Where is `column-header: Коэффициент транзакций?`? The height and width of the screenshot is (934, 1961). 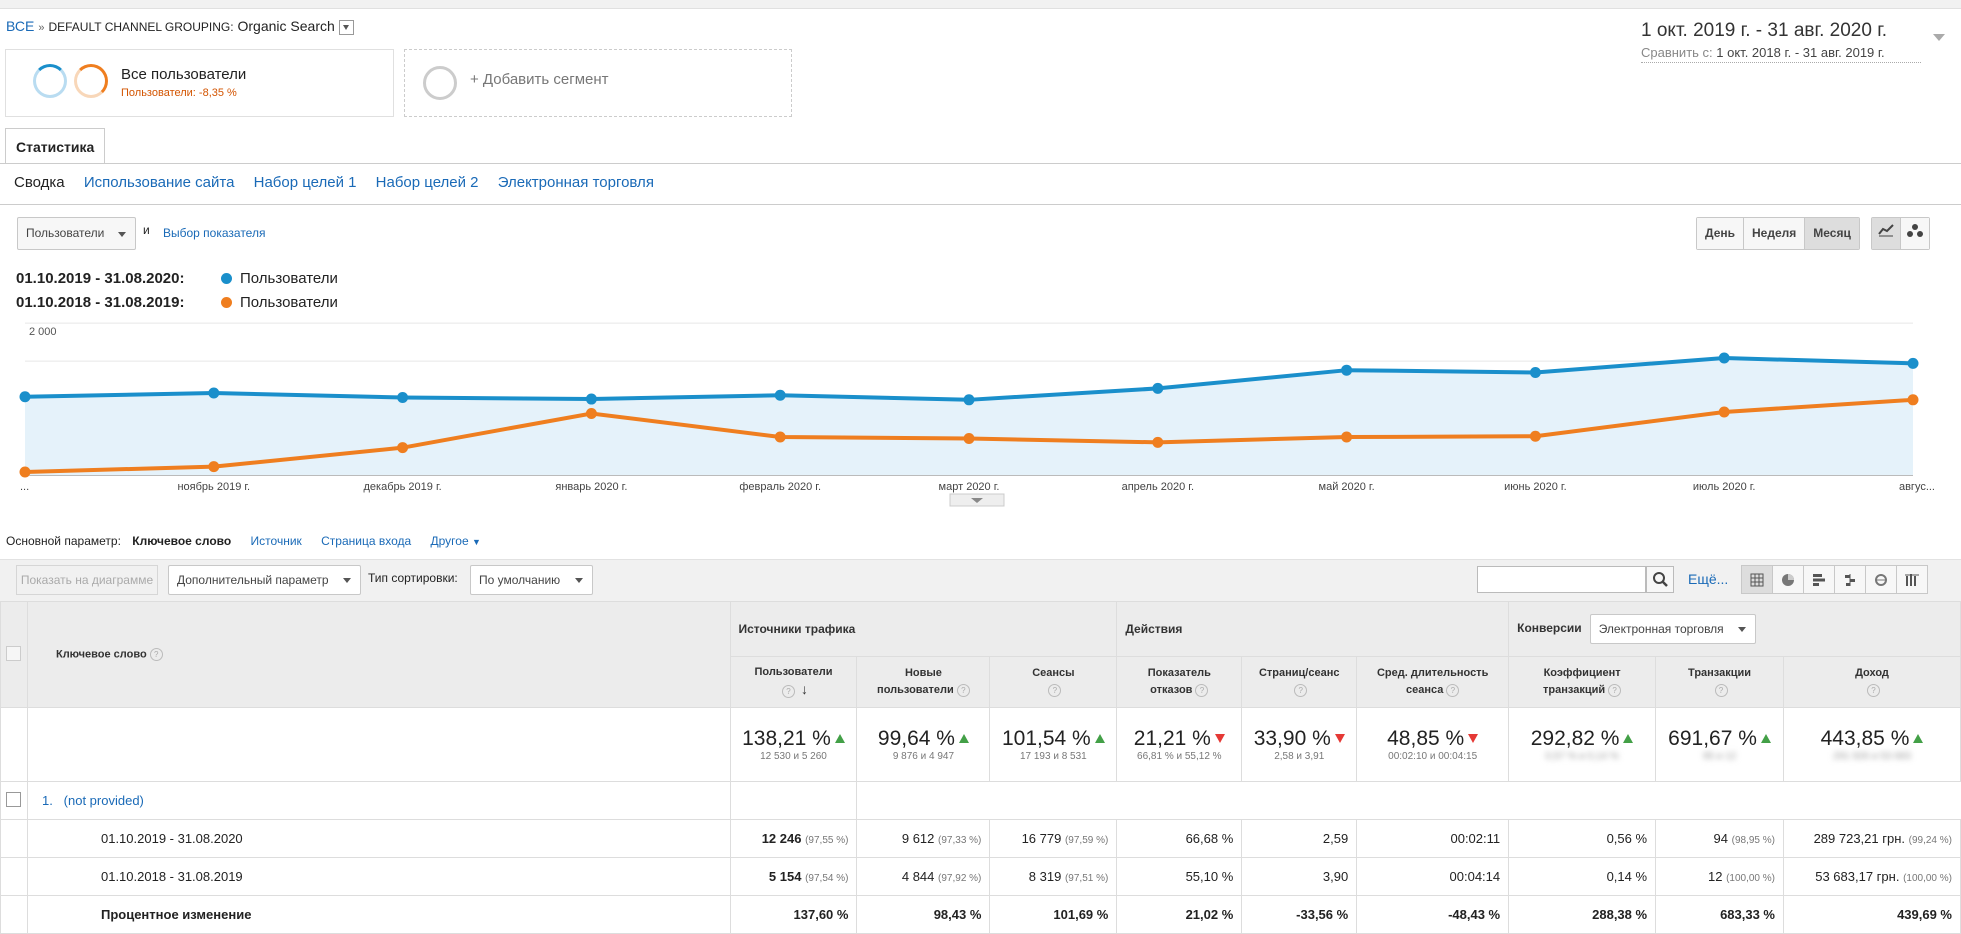
column-header: Коэффициент транзакций? is located at coordinates (1582, 682).